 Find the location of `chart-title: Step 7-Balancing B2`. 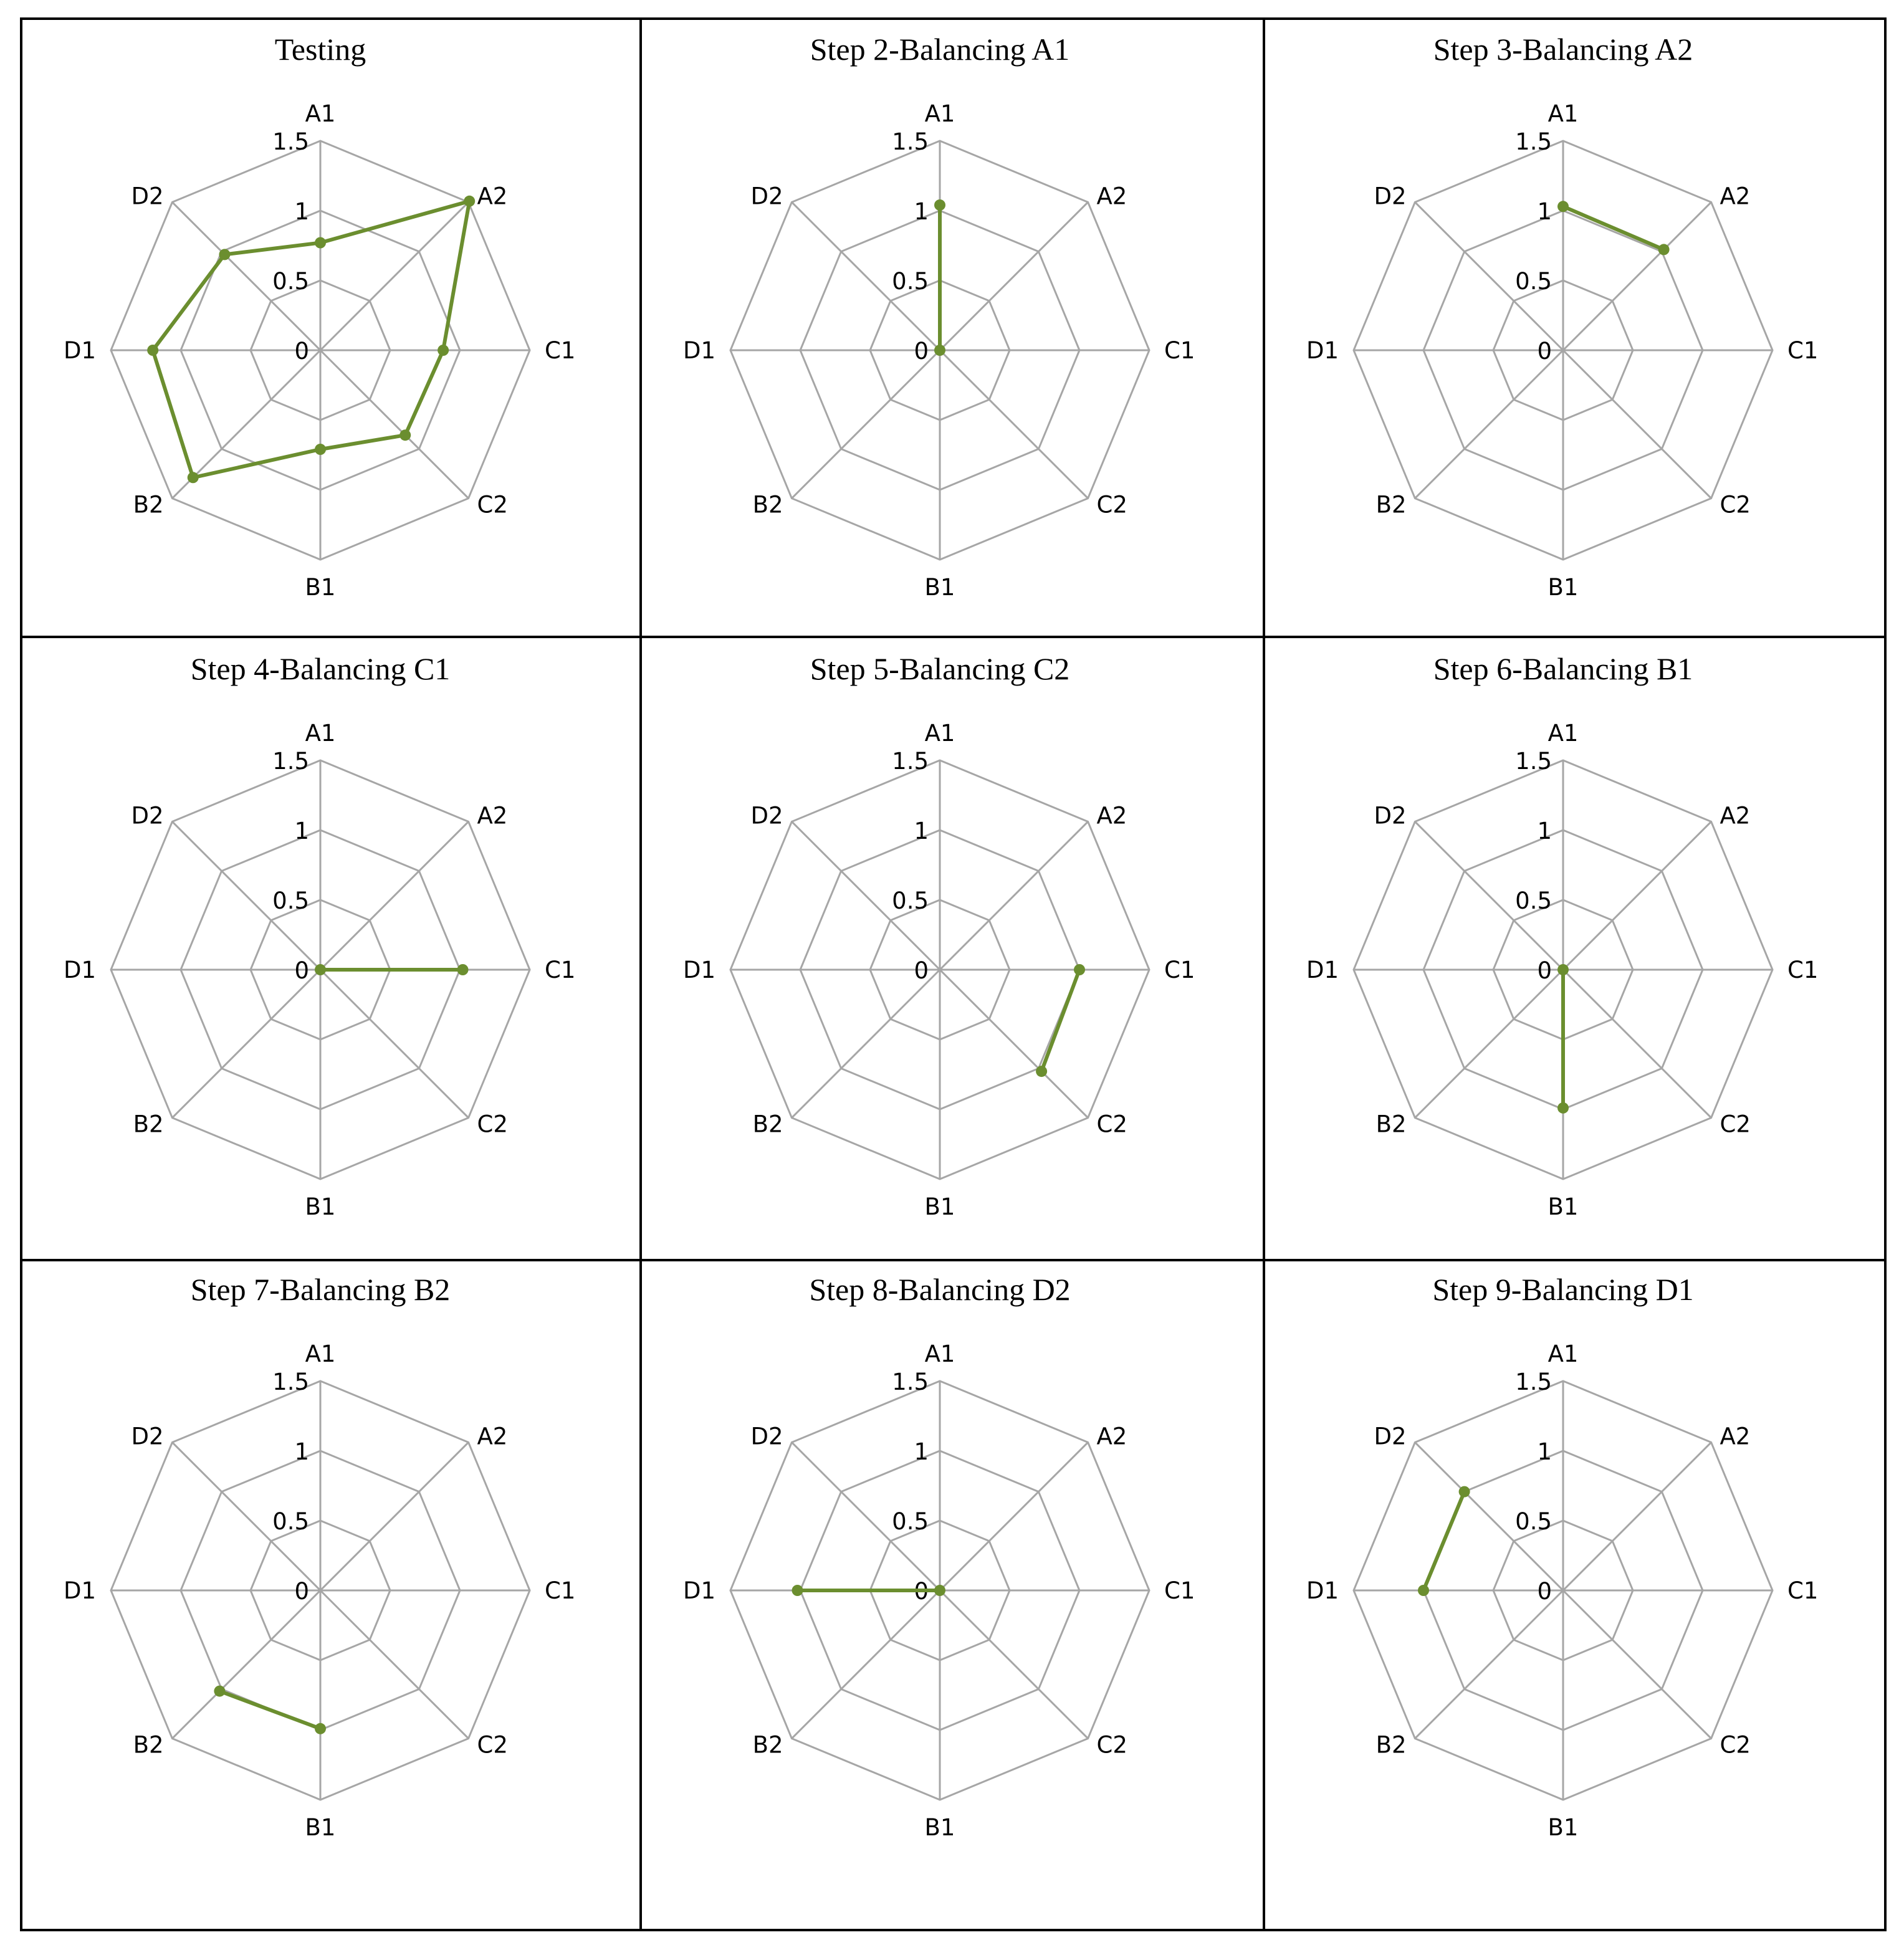

chart-title: Step 7-Balancing B2 is located at coordinates (321, 1289).